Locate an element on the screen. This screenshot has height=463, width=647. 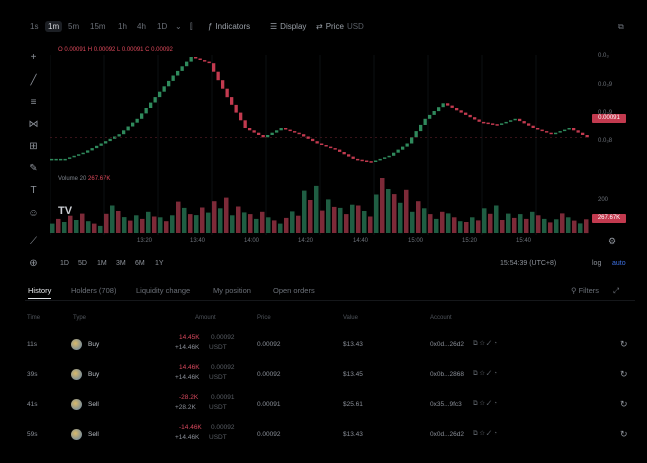
timeframe-5m: 5m is located at coordinates (74, 26).